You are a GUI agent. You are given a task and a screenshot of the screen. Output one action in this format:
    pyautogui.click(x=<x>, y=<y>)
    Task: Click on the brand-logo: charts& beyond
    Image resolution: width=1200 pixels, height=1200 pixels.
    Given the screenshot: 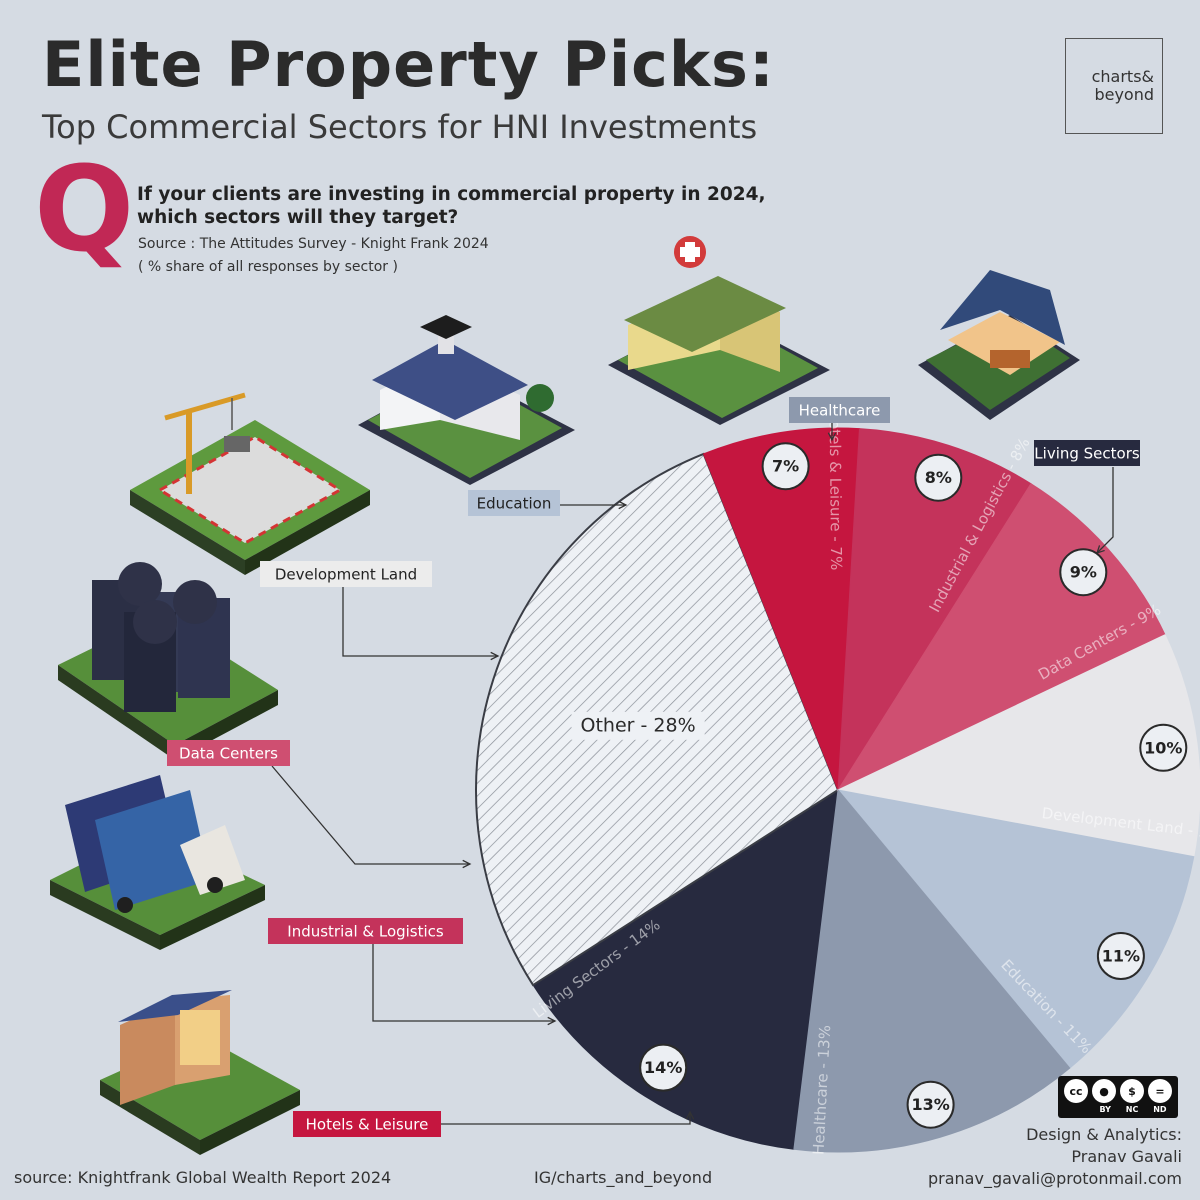 What is the action you would take?
    pyautogui.click(x=1114, y=86)
    